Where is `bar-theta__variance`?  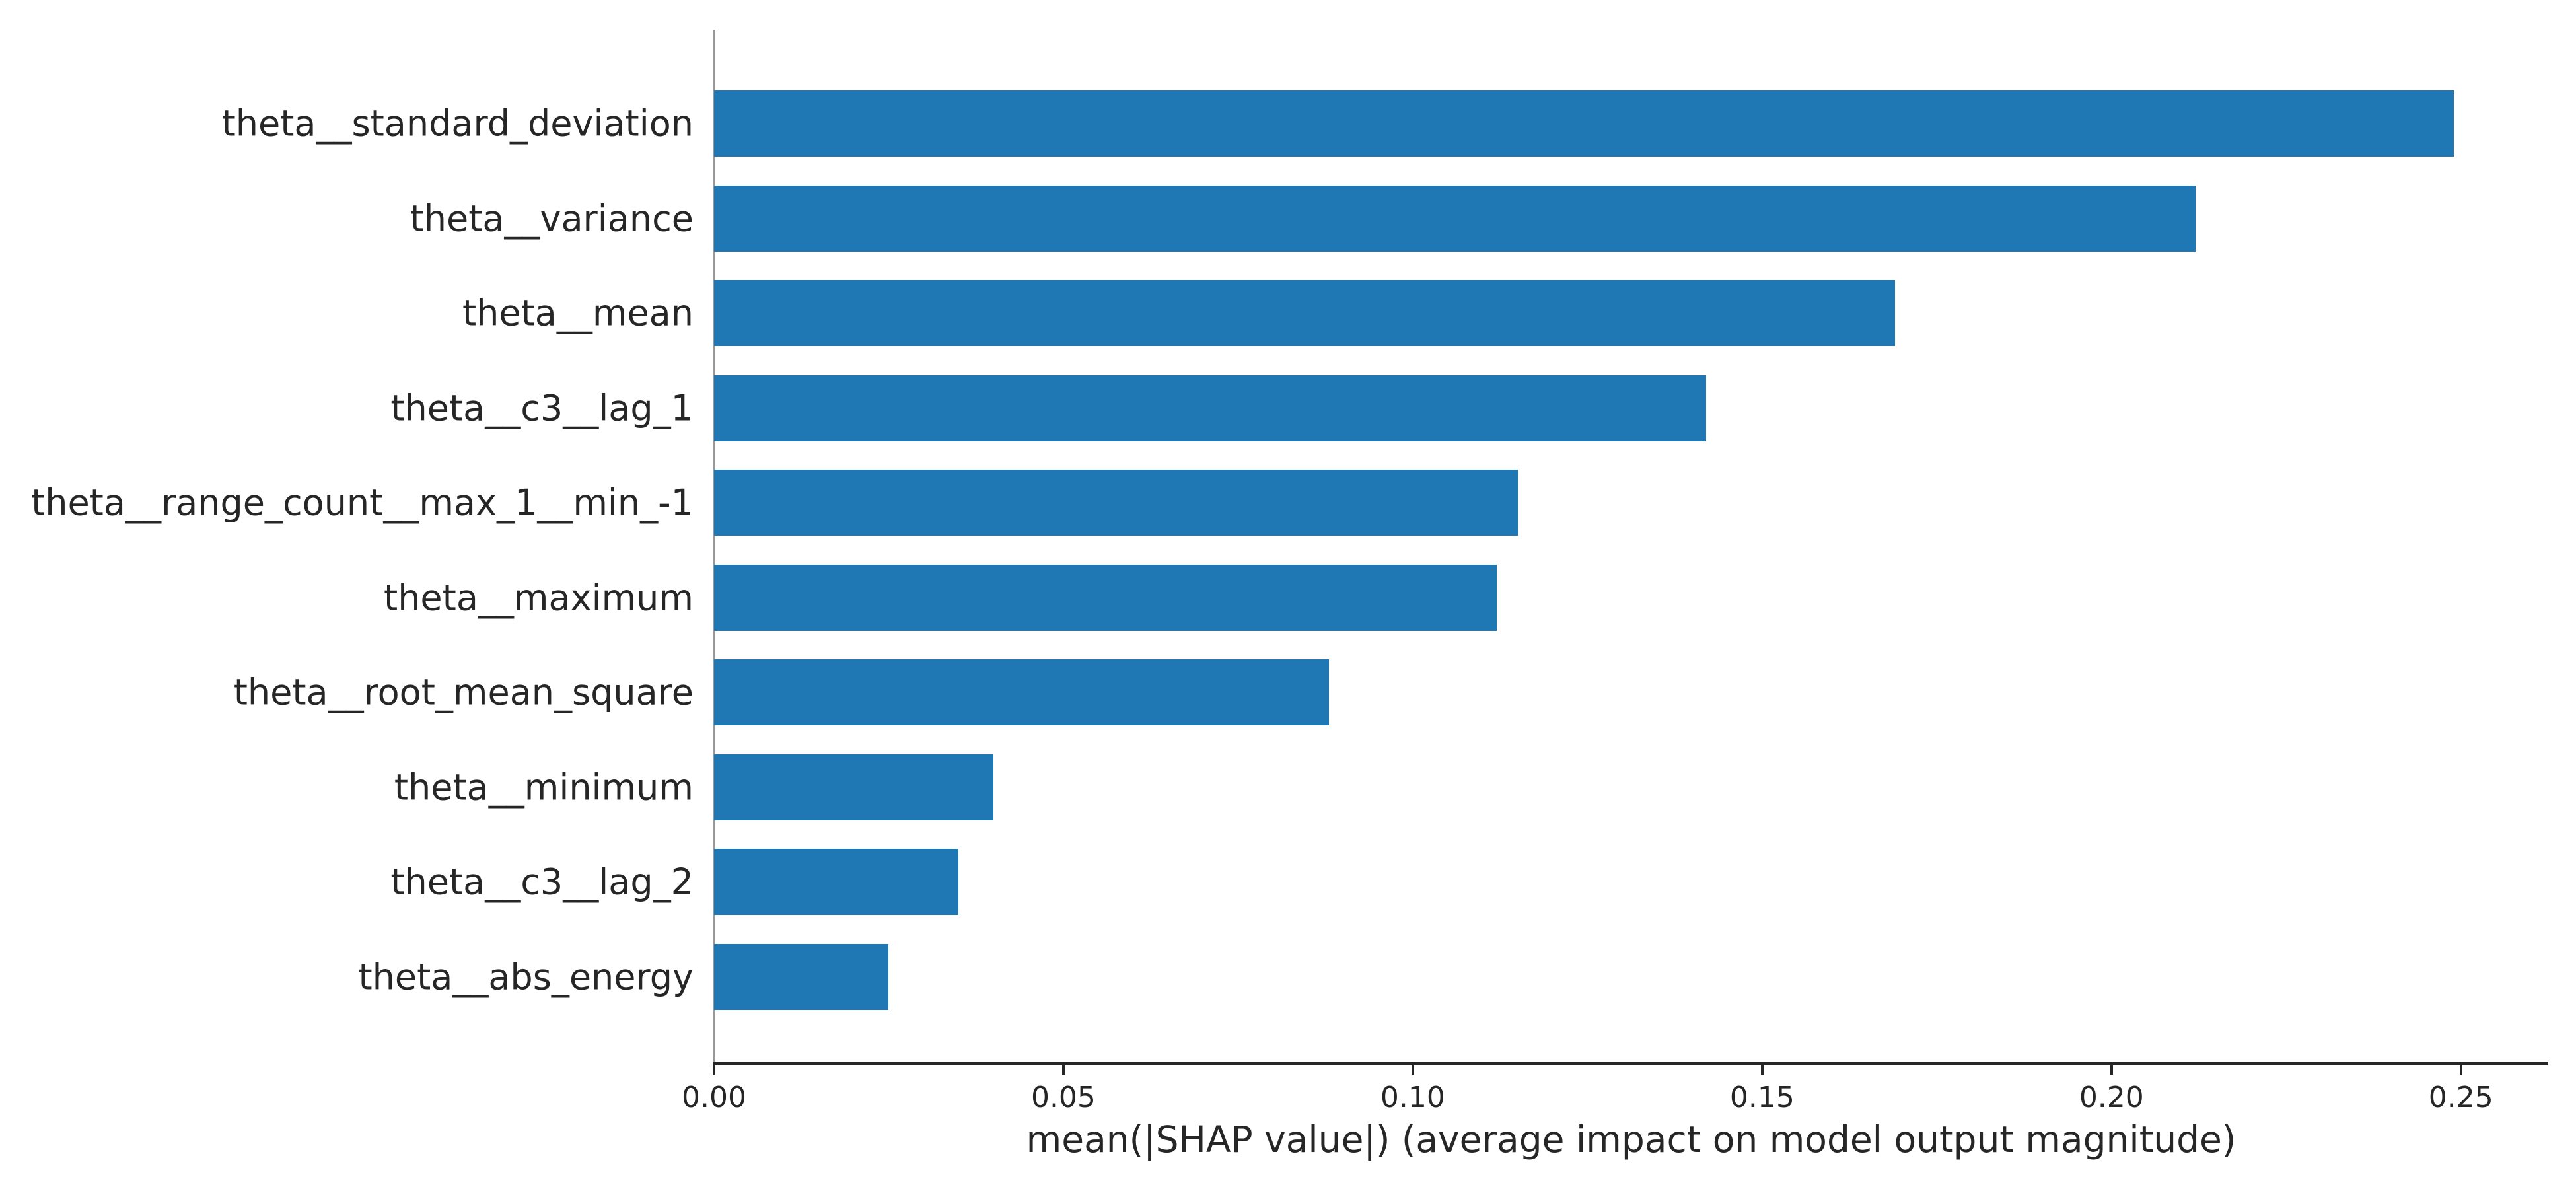
bar-theta__variance is located at coordinates (1455, 218).